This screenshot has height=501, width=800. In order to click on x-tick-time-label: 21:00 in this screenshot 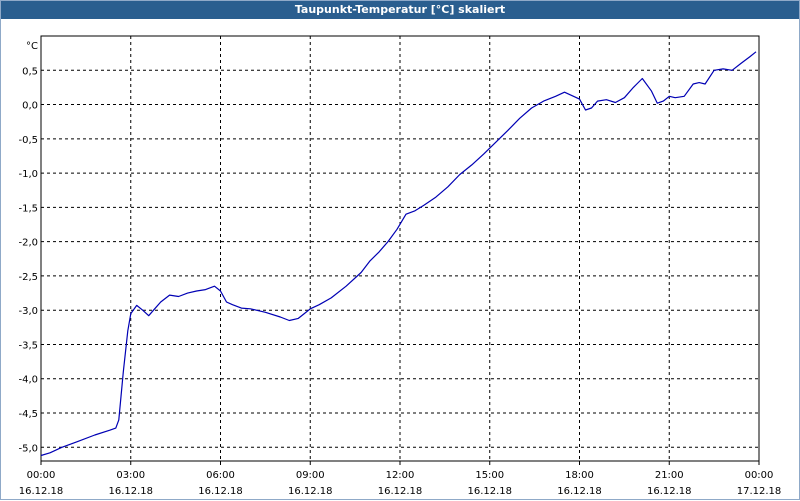, I will do `click(669, 475)`.